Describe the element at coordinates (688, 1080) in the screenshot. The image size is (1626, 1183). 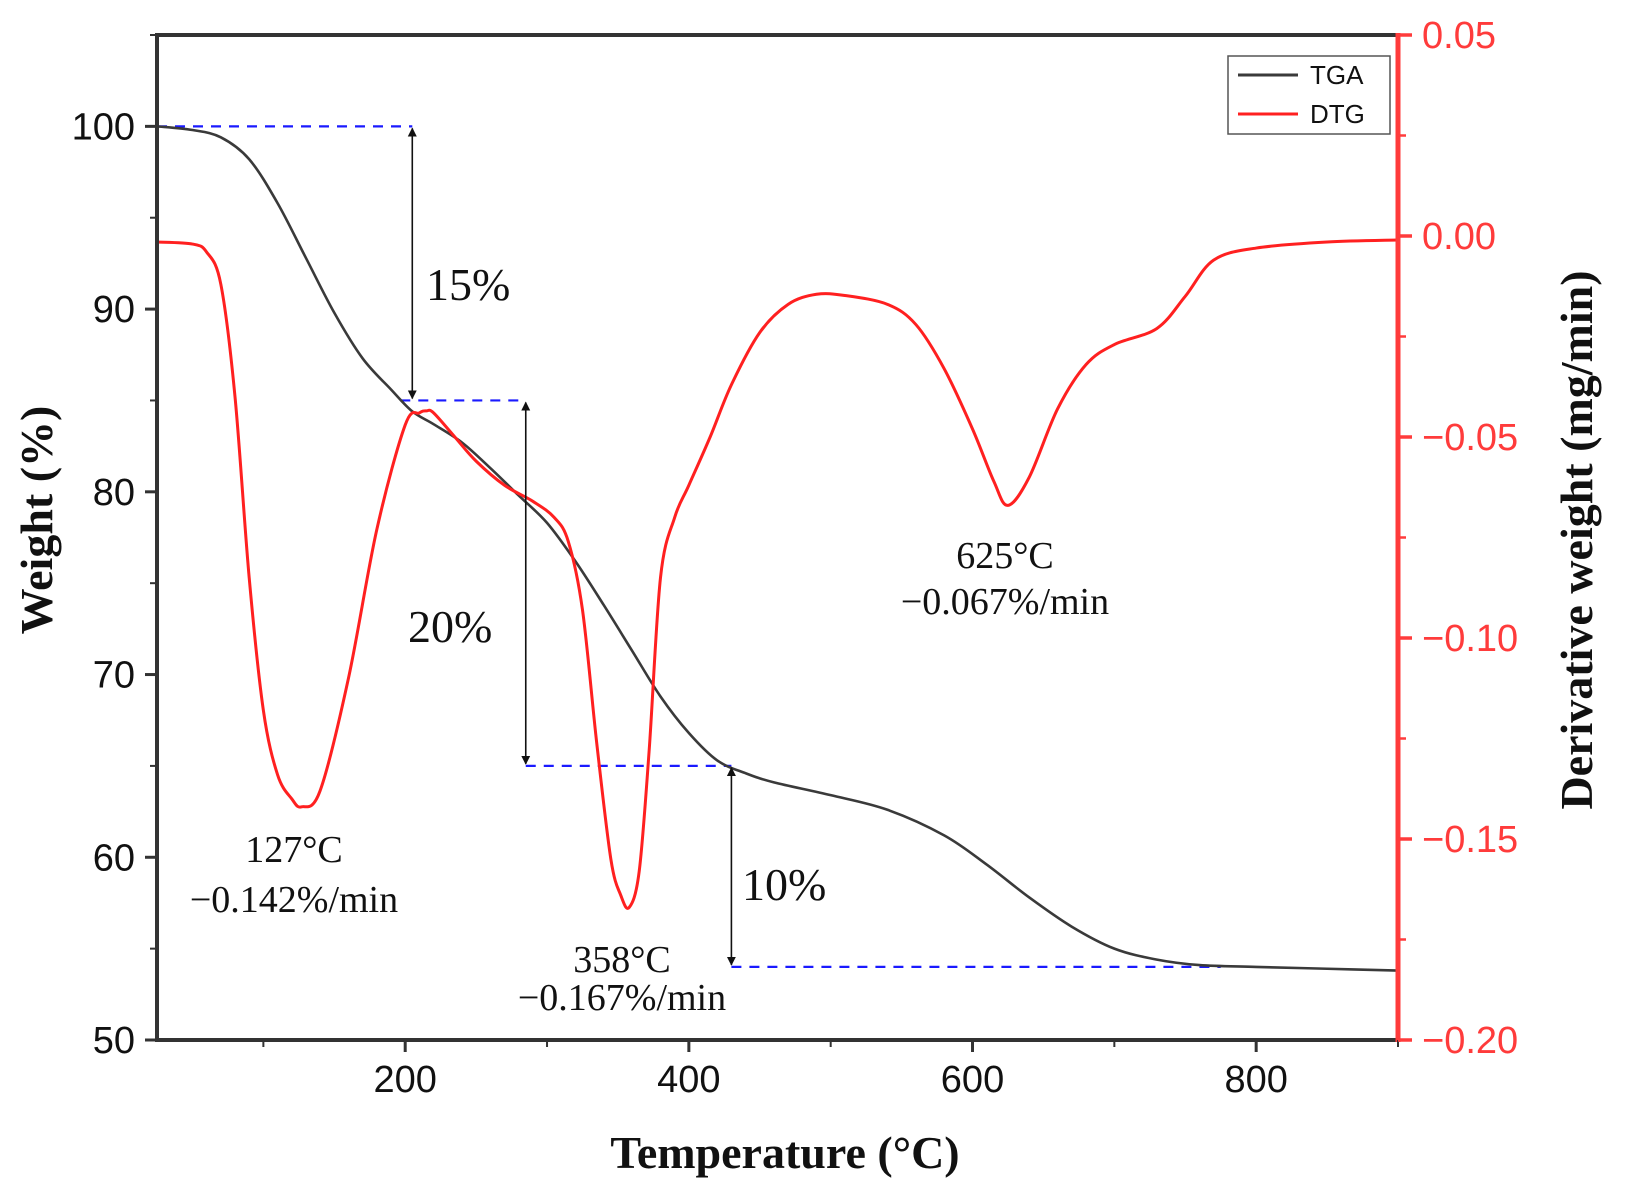
I see `x-tick-label-400: 400` at that location.